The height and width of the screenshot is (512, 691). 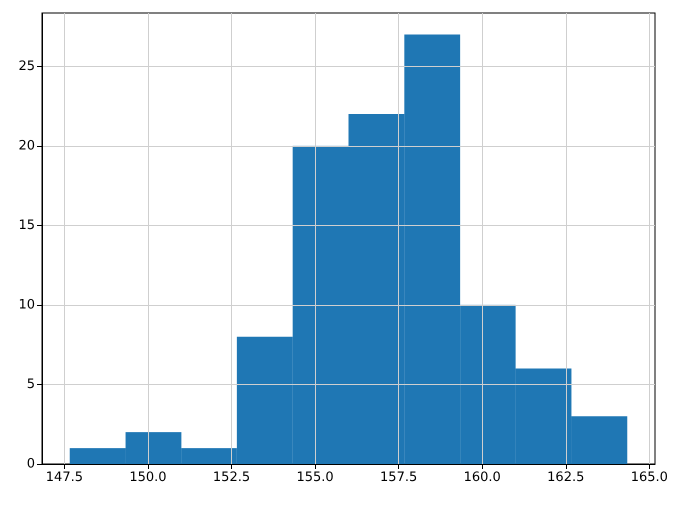 I want to click on x-tick-label: 157.5, so click(x=399, y=477).